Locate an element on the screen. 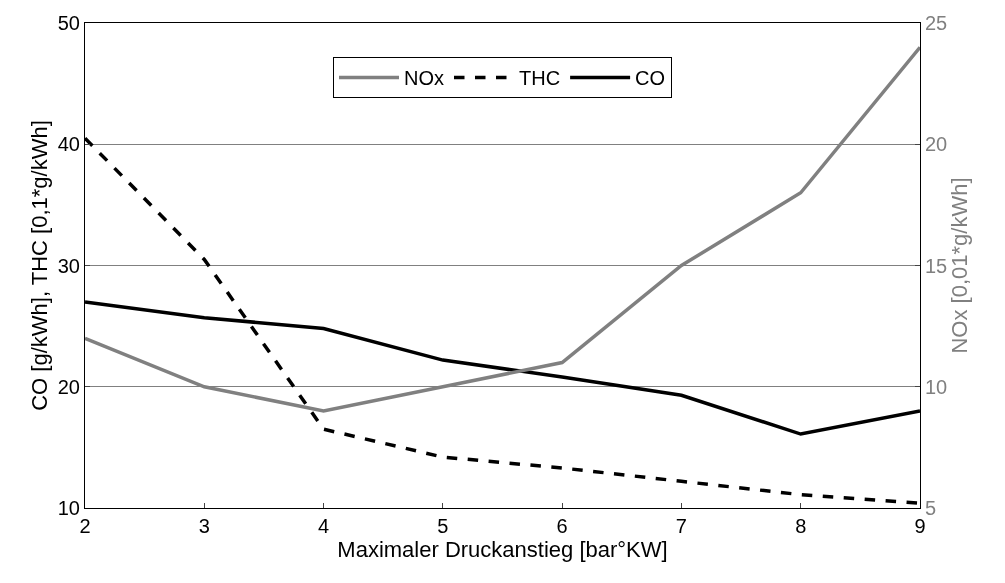  legend-label: CO is located at coordinates (650, 78).